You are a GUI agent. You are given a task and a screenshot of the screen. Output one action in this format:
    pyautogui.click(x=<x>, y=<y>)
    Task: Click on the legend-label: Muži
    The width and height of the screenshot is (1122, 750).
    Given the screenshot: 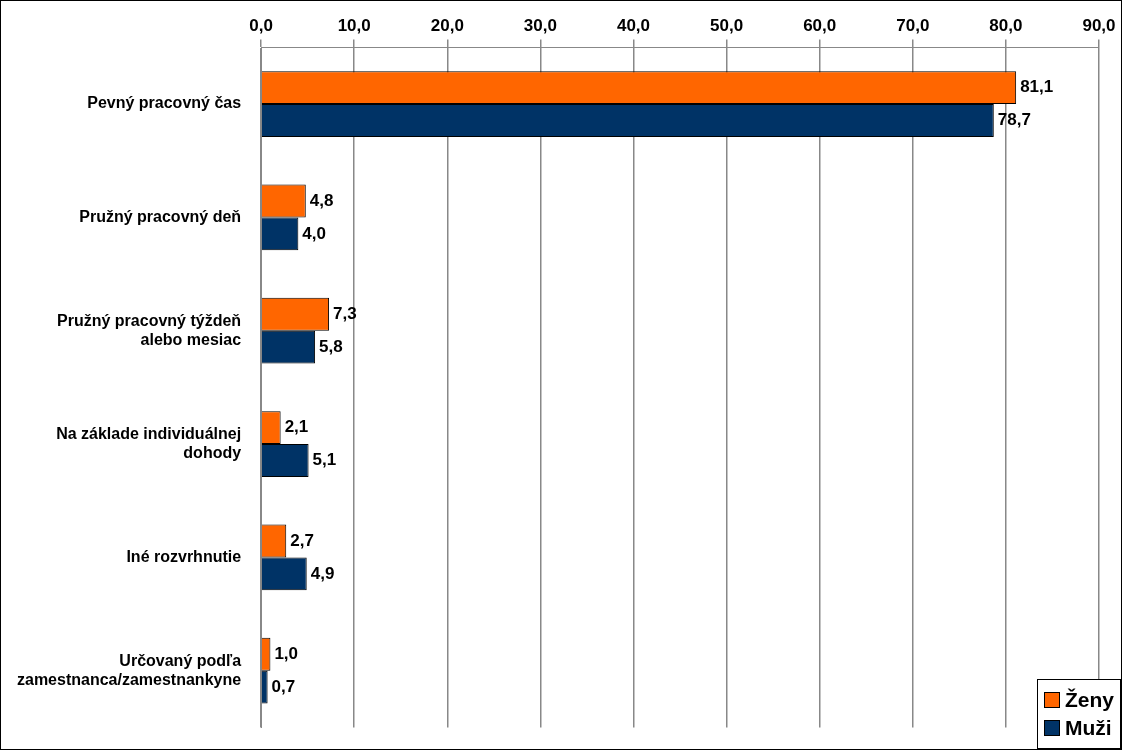 What is the action you would take?
    pyautogui.click(x=1088, y=728)
    